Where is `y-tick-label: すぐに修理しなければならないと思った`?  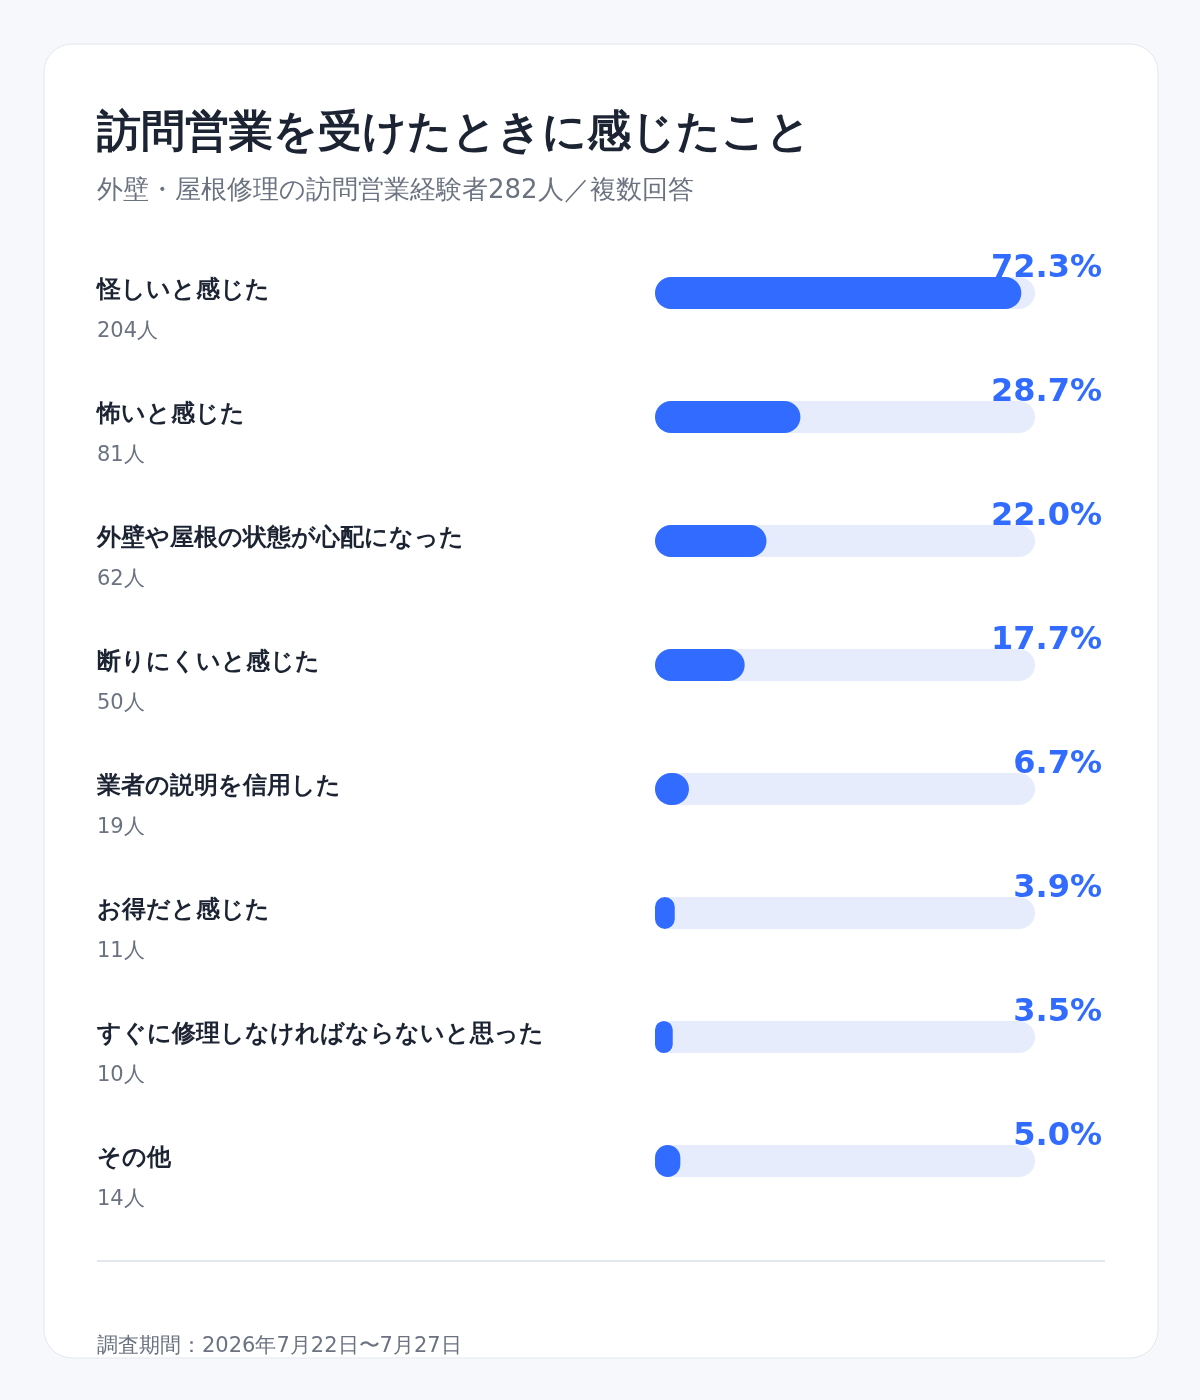 y-tick-label: すぐに修理しなければならないと思った is located at coordinates (320, 1033).